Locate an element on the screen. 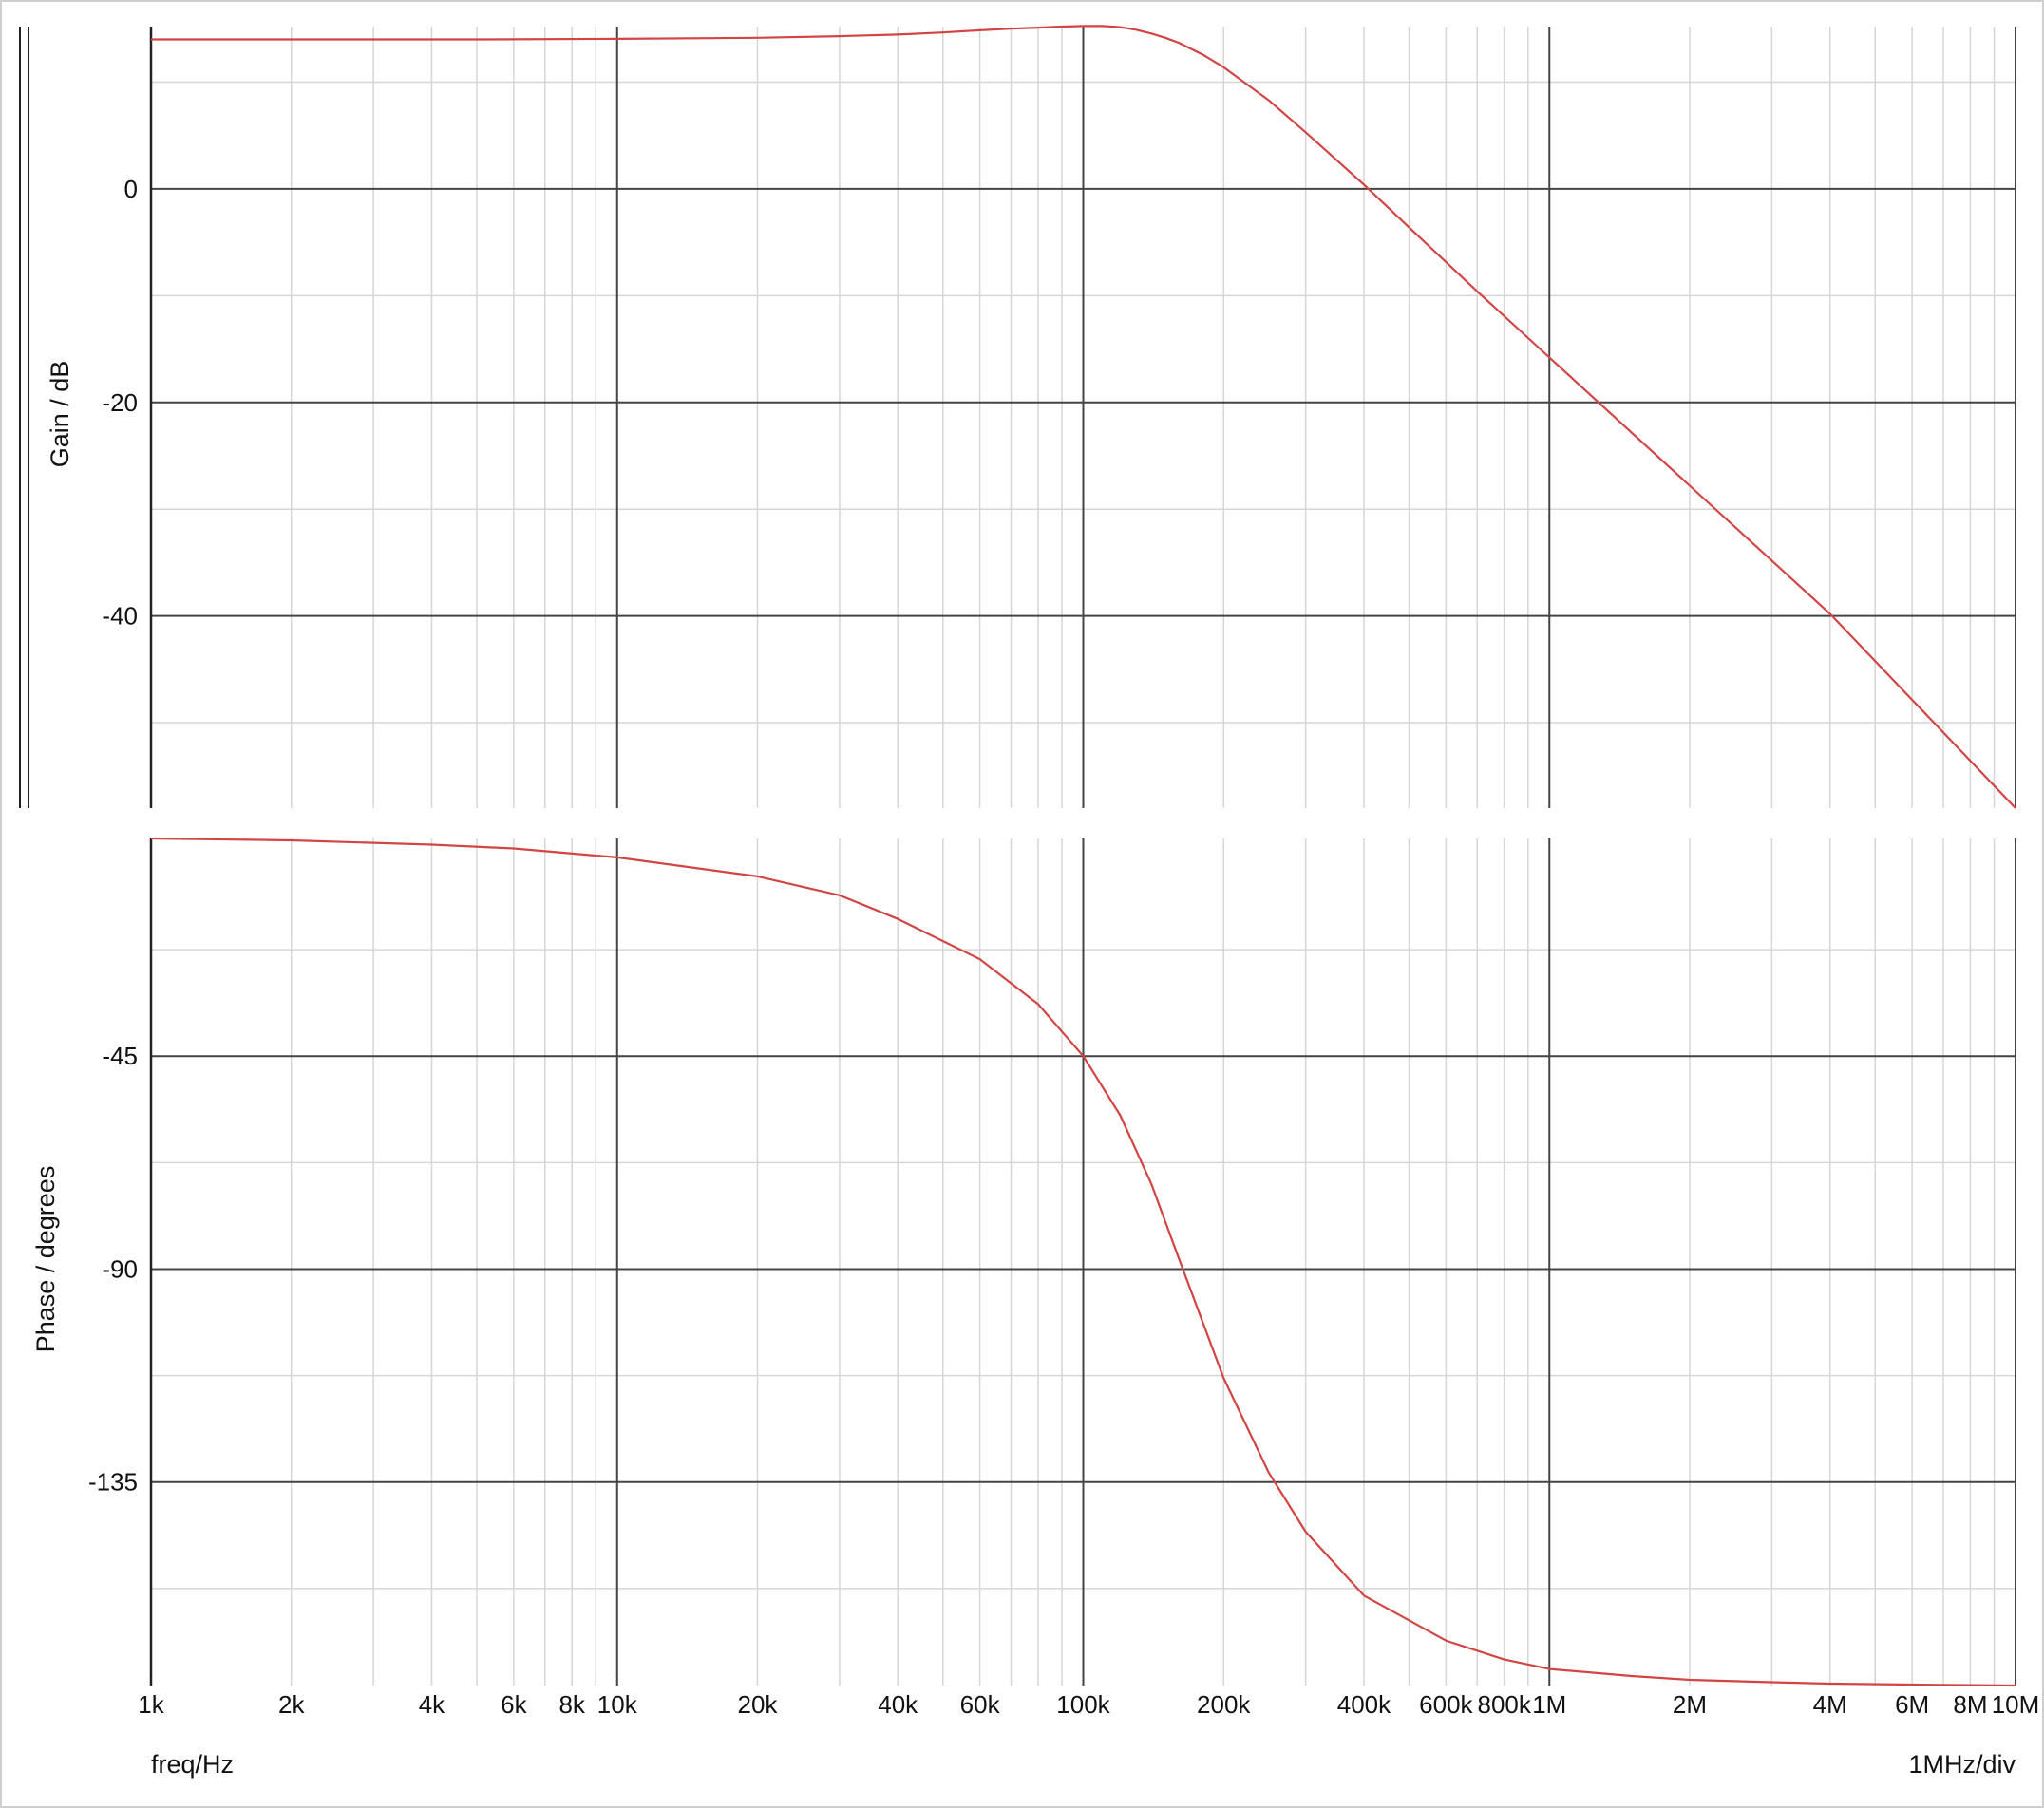  x-tick-label: 40k is located at coordinates (898, 1704).